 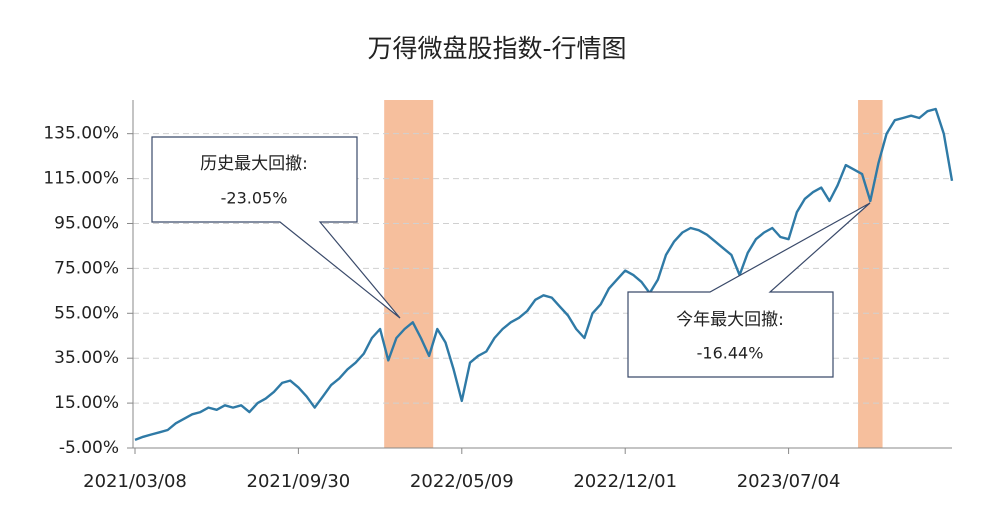 I want to click on x-tick-label: 2021/09/30, so click(x=299, y=481).